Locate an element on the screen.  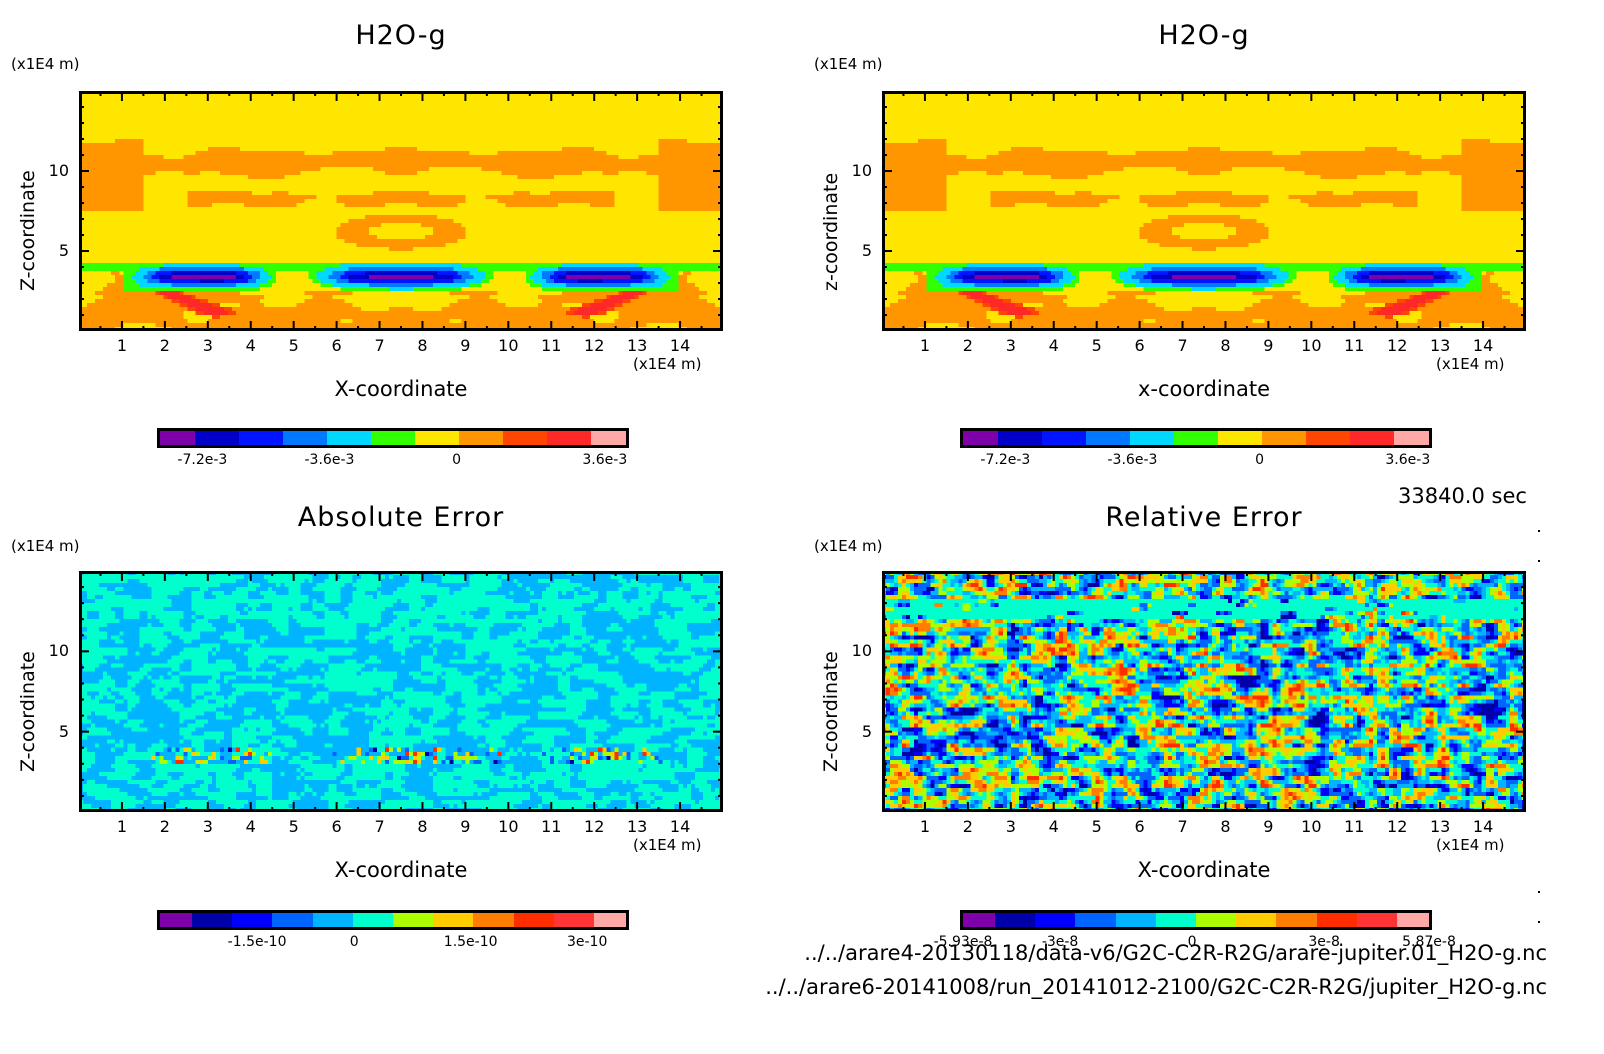
y-axis-unit: (x1E4 m) is located at coordinates (45, 64).